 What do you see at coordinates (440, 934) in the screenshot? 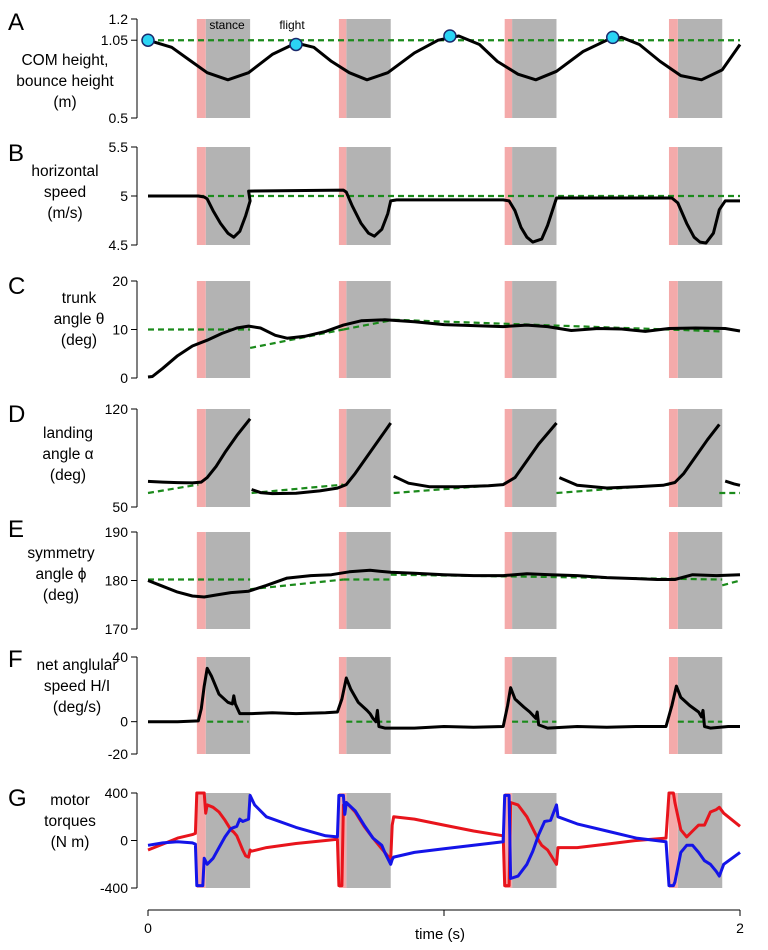
I see `x-axis-label: time (s)` at bounding box center [440, 934].